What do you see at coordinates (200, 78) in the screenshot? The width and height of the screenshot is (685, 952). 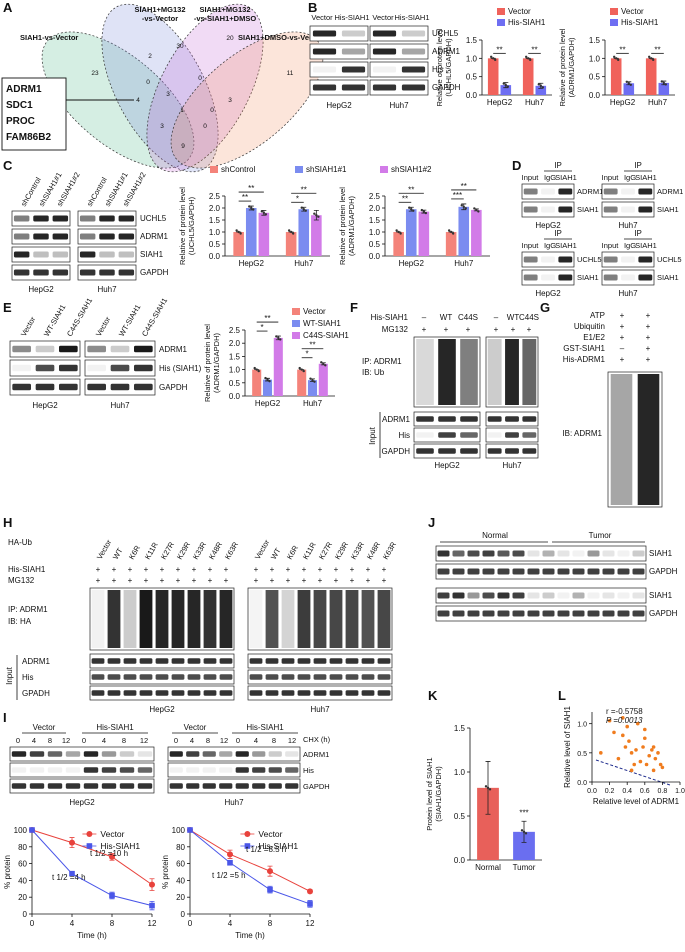 I see `venn-count: 0` at bounding box center [200, 78].